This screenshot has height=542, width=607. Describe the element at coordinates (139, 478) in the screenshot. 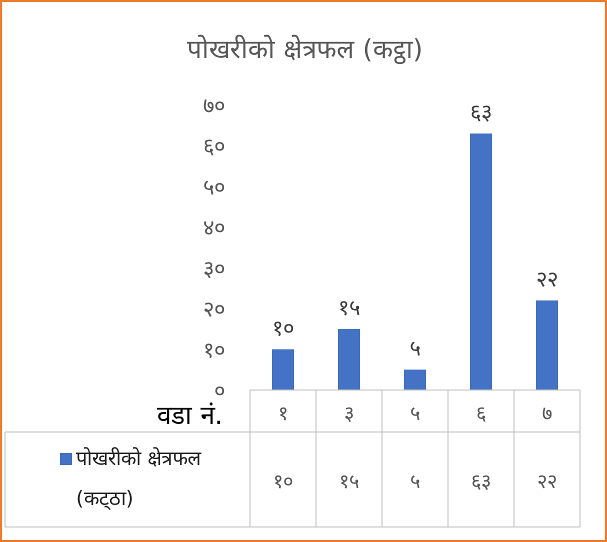

I see `legend-label: पोखरीको क्षेत्रफल (कट्‌ठा)` at that location.